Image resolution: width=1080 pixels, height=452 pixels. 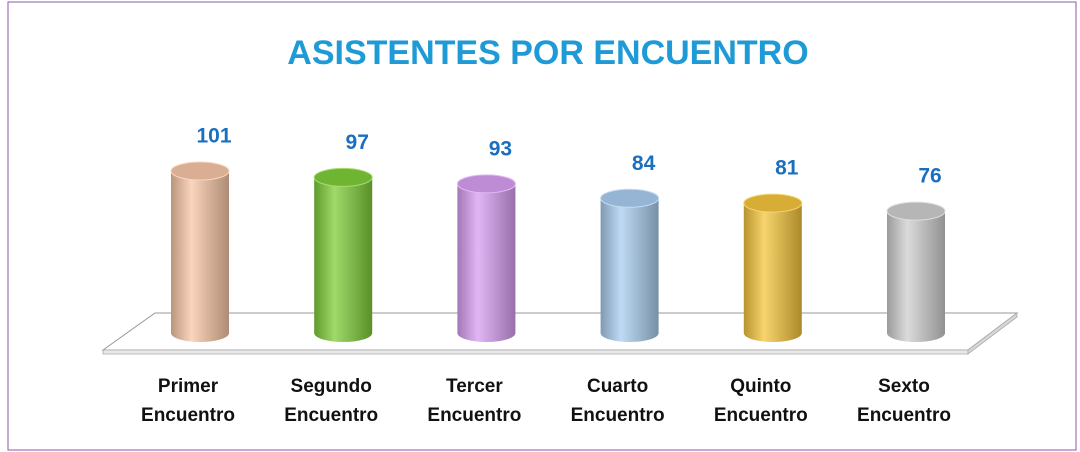 I want to click on value-label: 93, so click(x=500, y=148).